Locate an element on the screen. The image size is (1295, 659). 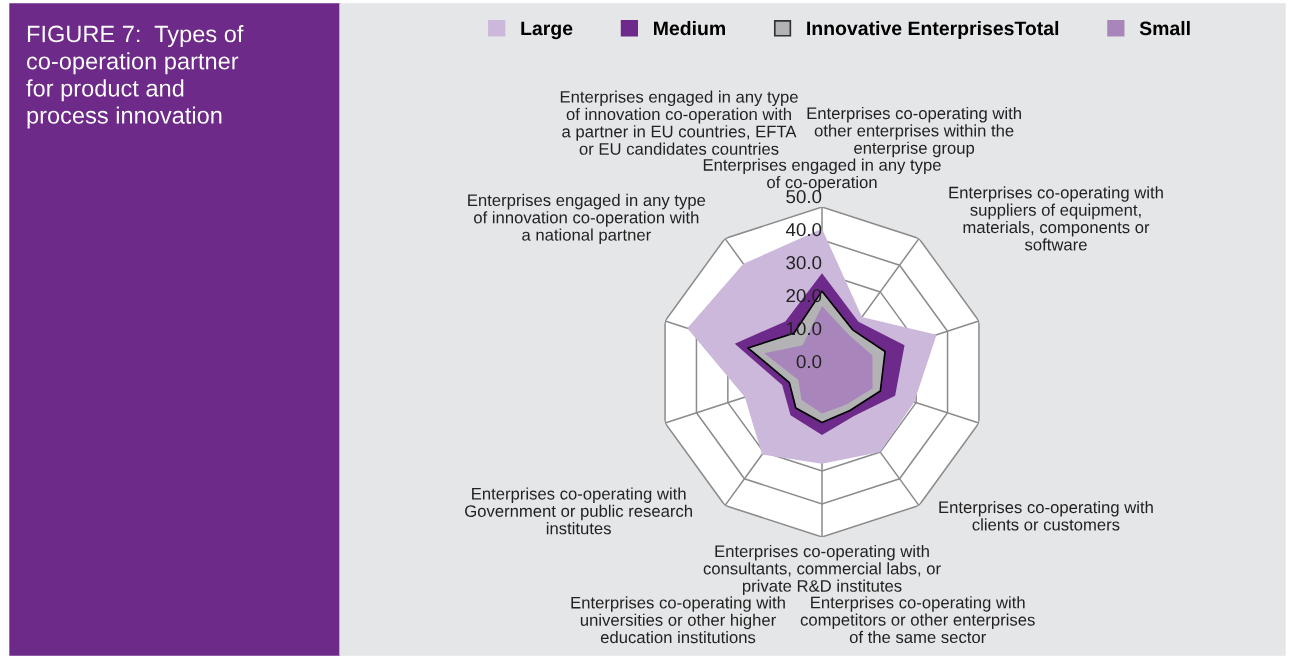
legend-label: Small is located at coordinates (1164, 28).